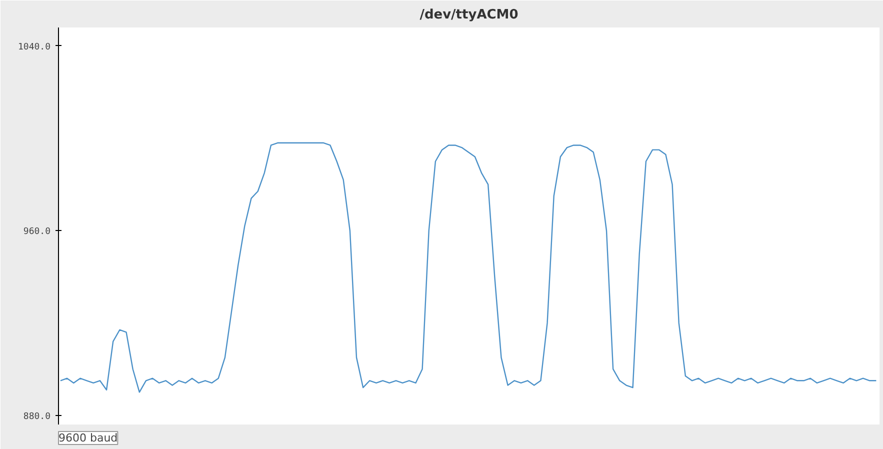 The width and height of the screenshot is (883, 449). I want to click on text: 9600 baud, so click(88, 438).